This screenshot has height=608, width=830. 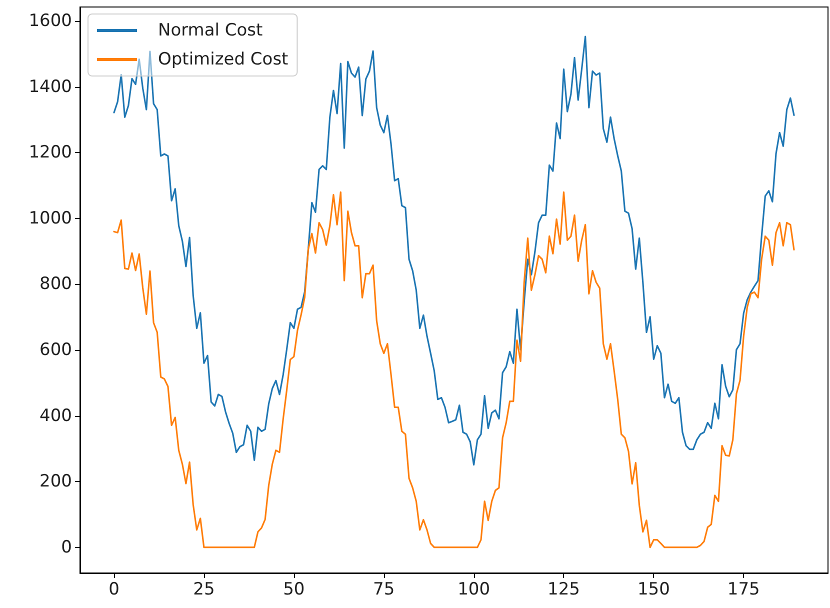 I want to click on y-tick-label: 600, so click(x=56, y=350).